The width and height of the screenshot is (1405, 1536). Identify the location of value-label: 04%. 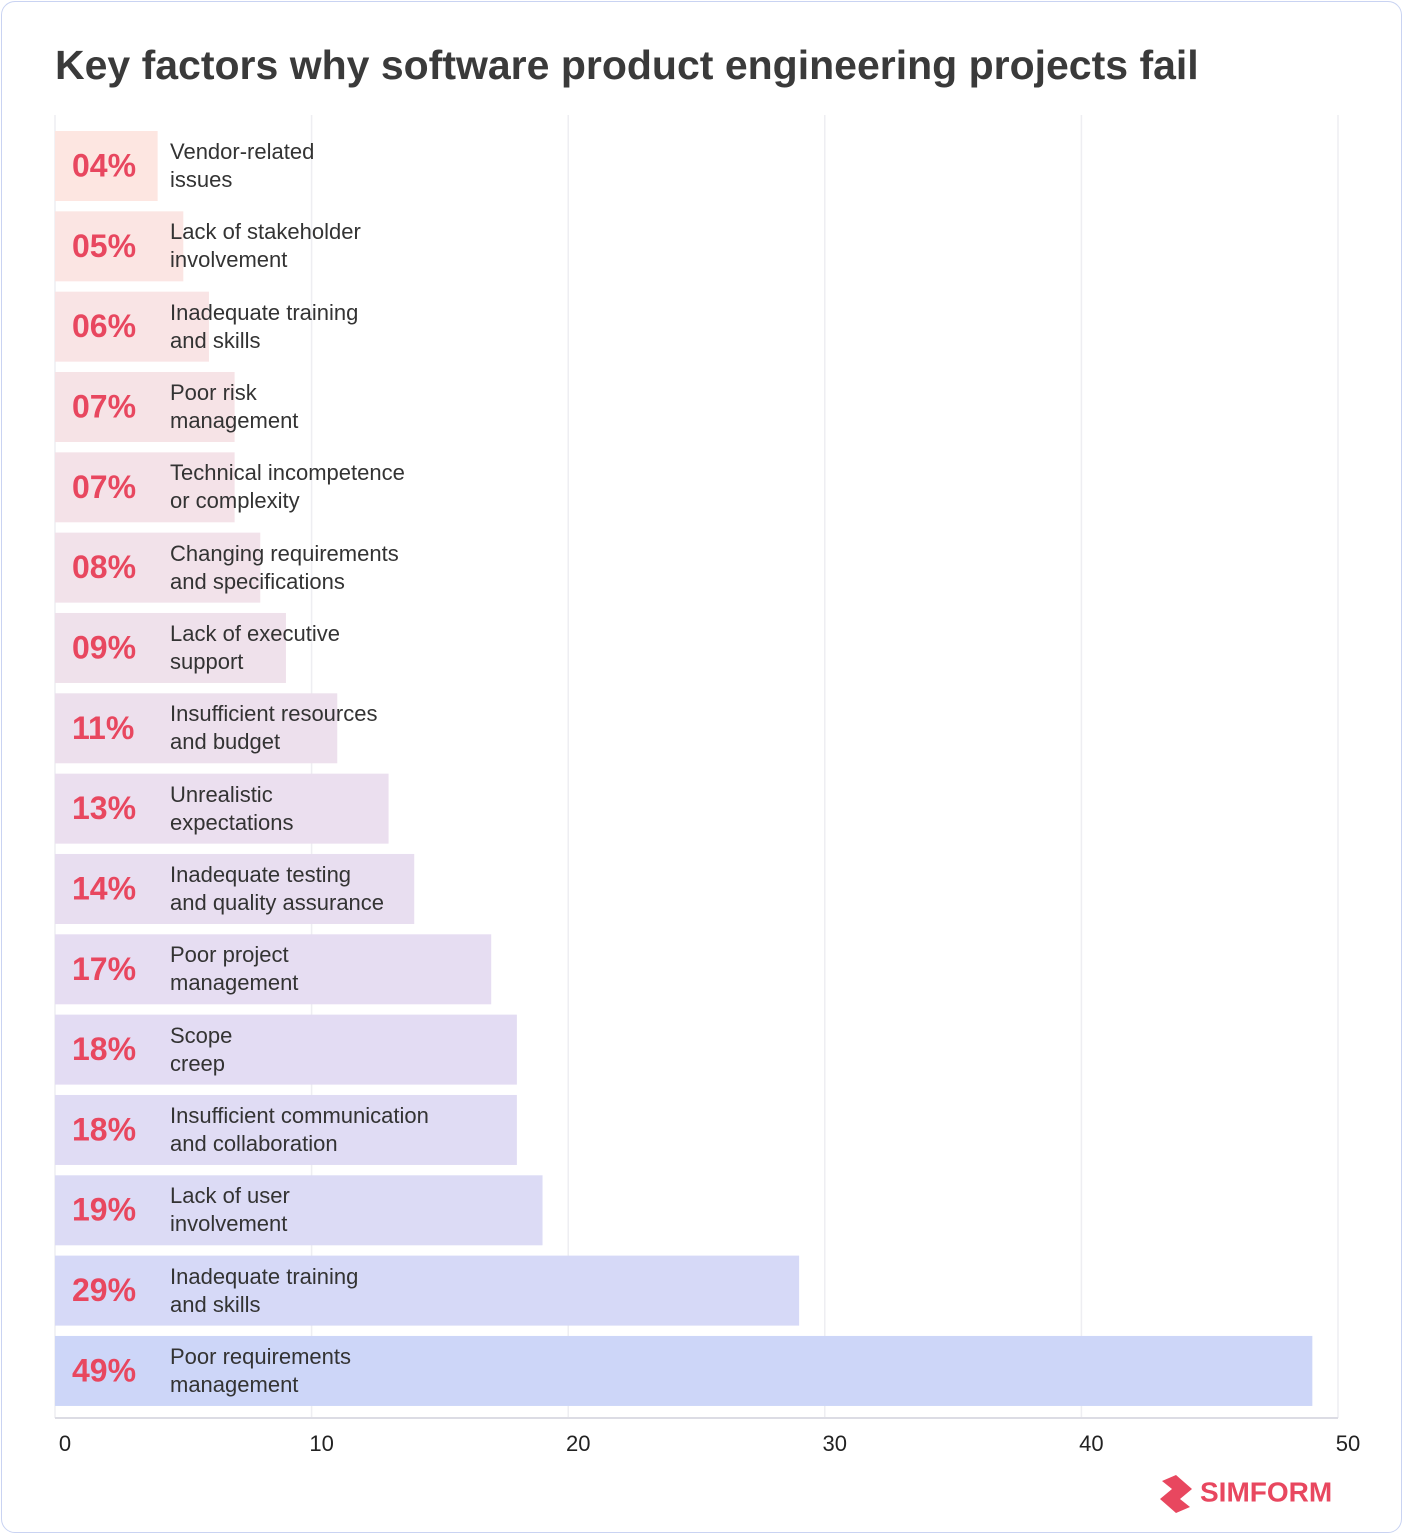
(104, 165).